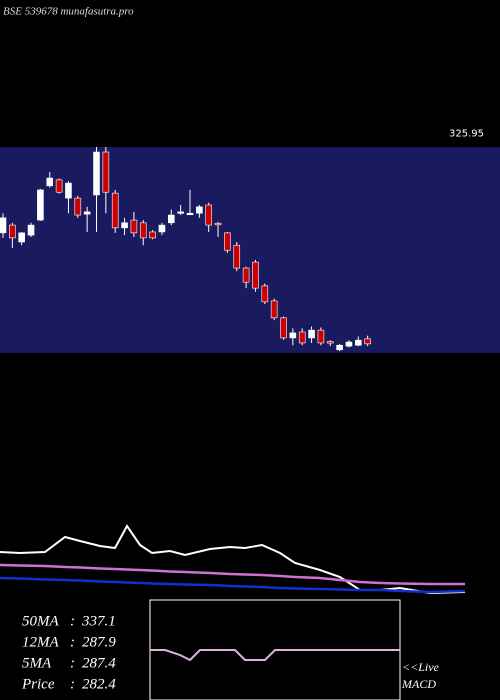 Image resolution: width=500 pixels, height=700 pixels. Describe the element at coordinates (99, 642) in the screenshot. I see `stat-value: 287.9` at that location.